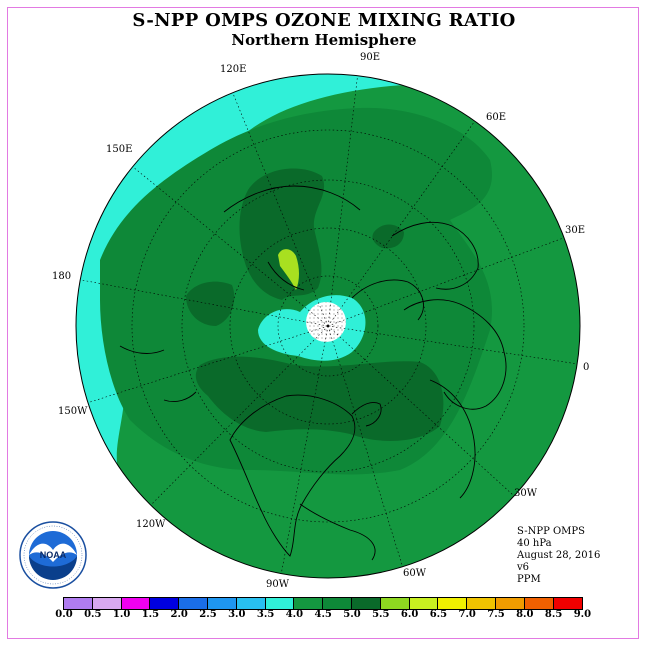 The height and width of the screenshot is (648, 648). What do you see at coordinates (93, 614) in the screenshot?
I see `colorbar-tick-label: 0.5` at bounding box center [93, 614].